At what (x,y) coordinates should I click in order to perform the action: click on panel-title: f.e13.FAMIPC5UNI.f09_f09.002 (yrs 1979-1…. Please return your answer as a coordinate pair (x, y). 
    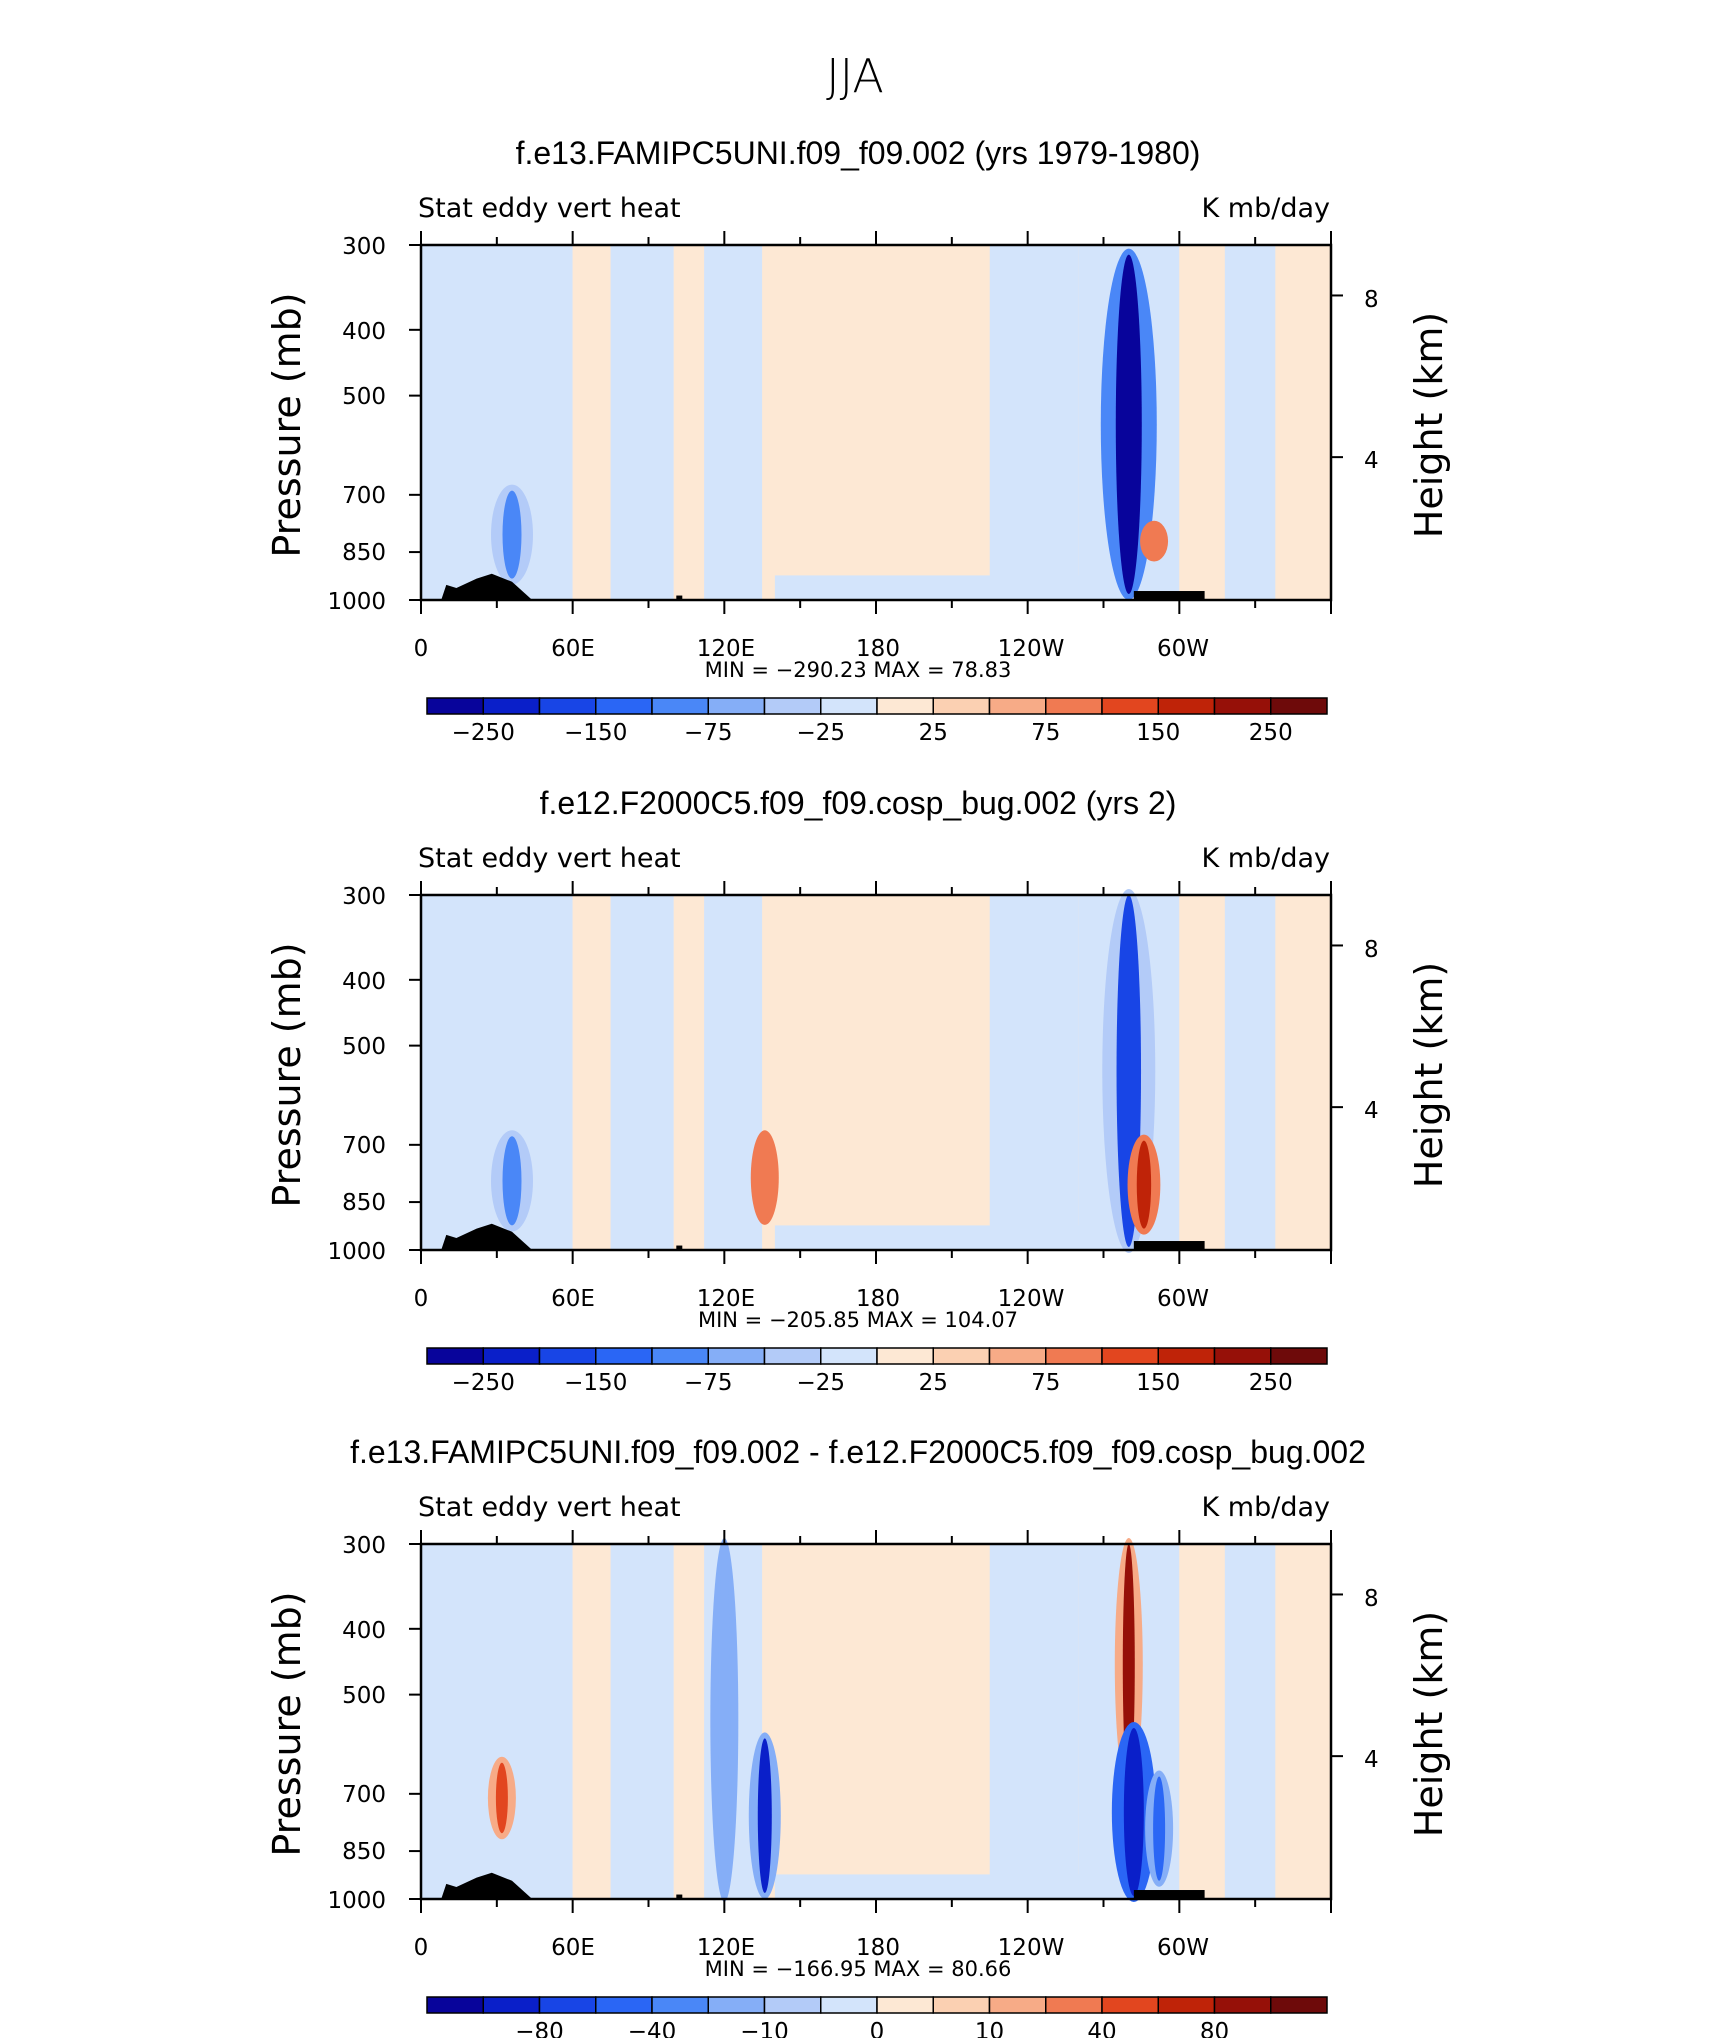
    Looking at the image, I should click on (858, 153).